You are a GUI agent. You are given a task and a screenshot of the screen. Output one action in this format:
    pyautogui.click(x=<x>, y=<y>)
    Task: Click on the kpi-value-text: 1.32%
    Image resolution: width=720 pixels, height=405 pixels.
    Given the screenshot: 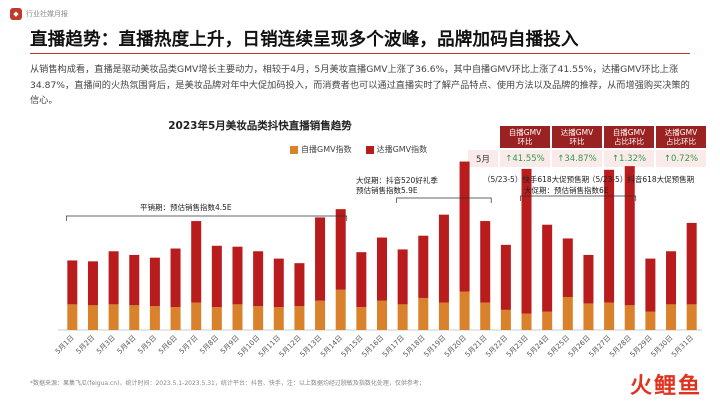 What is the action you would take?
    pyautogui.click(x=633, y=158)
    